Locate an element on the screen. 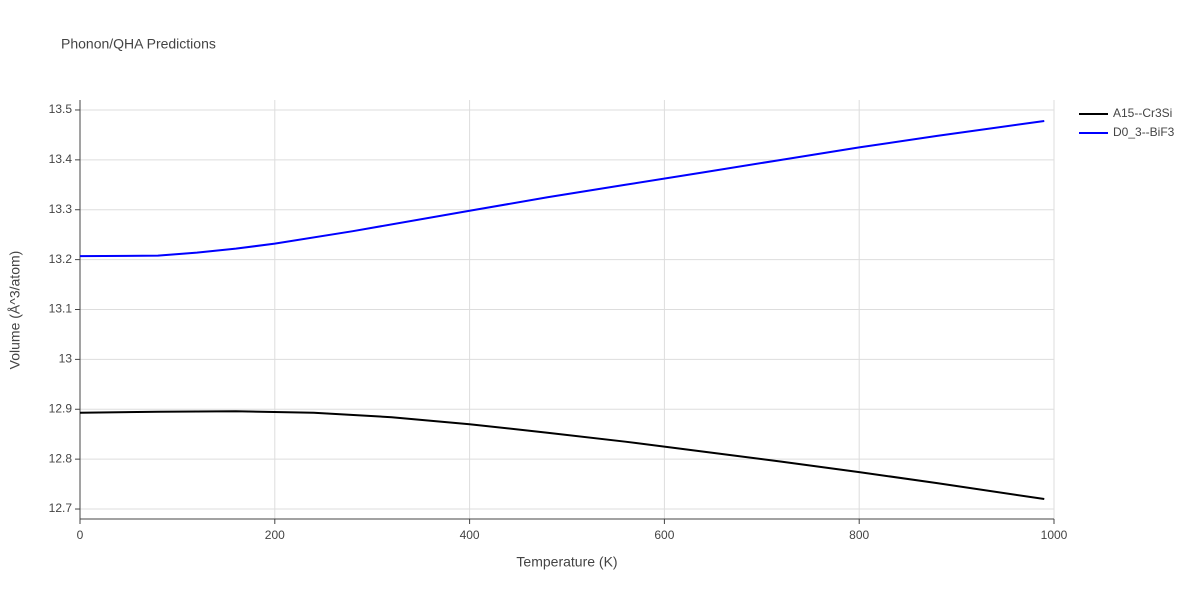 The image size is (1200, 600). x-tick-label: 600 is located at coordinates (664, 535).